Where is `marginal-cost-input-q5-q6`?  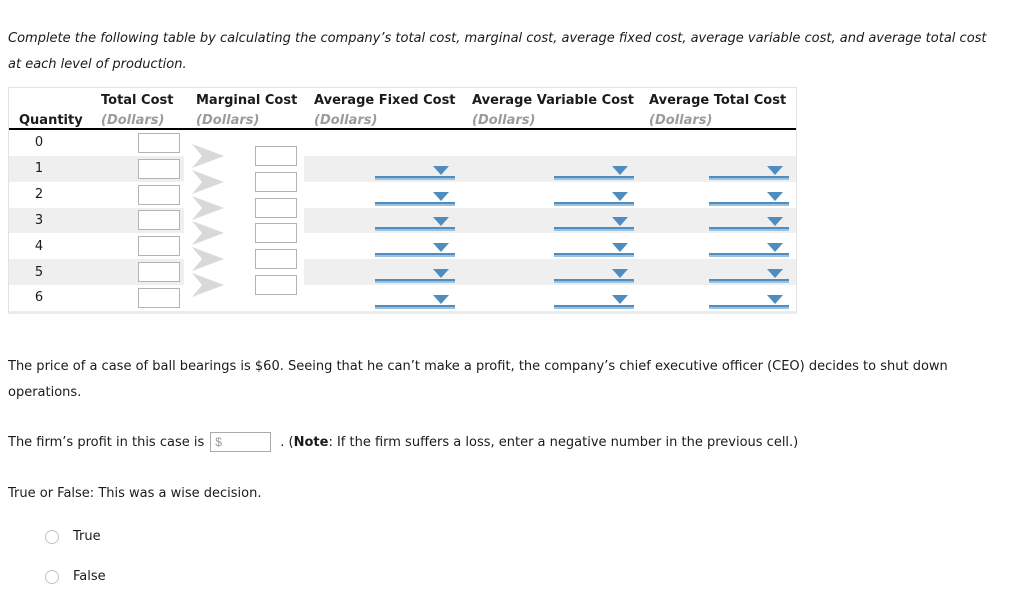
marginal-cost-input-q5-q6 is located at coordinates (276, 285).